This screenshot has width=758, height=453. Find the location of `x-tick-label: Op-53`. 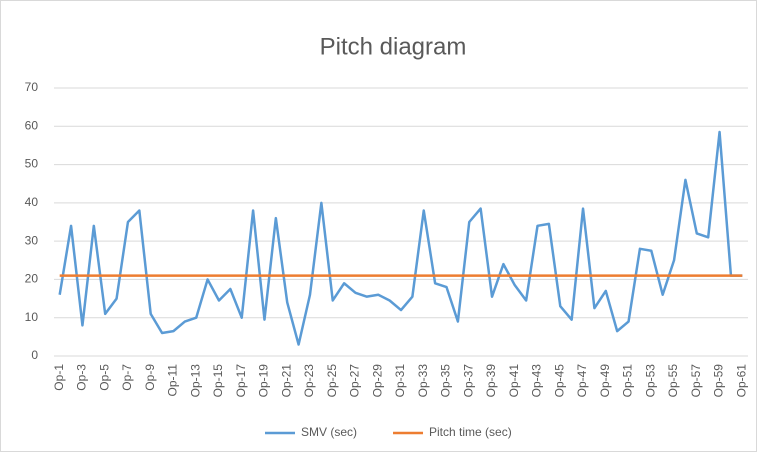

x-tick-label: Op-53 is located at coordinates (650, 381).